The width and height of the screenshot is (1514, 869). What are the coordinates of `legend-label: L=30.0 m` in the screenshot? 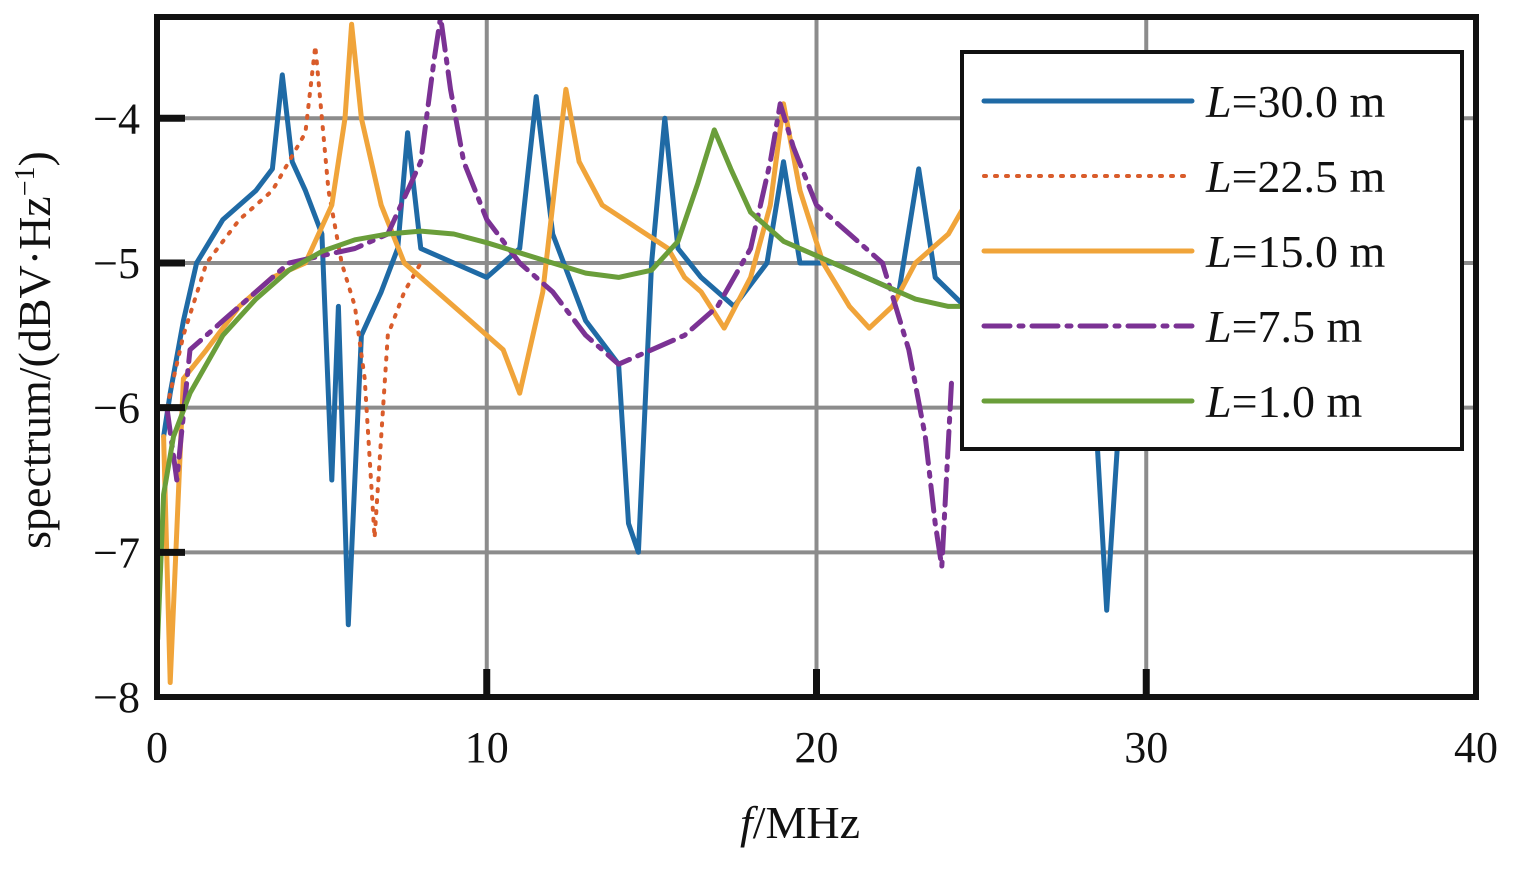 It's located at (1295, 101).